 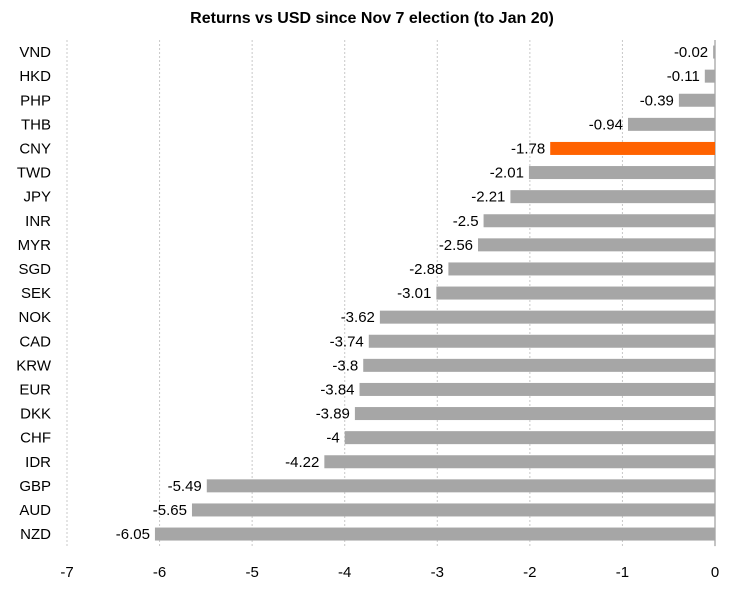 What do you see at coordinates (34, 365) in the screenshot?
I see `category-label-krw: KRW` at bounding box center [34, 365].